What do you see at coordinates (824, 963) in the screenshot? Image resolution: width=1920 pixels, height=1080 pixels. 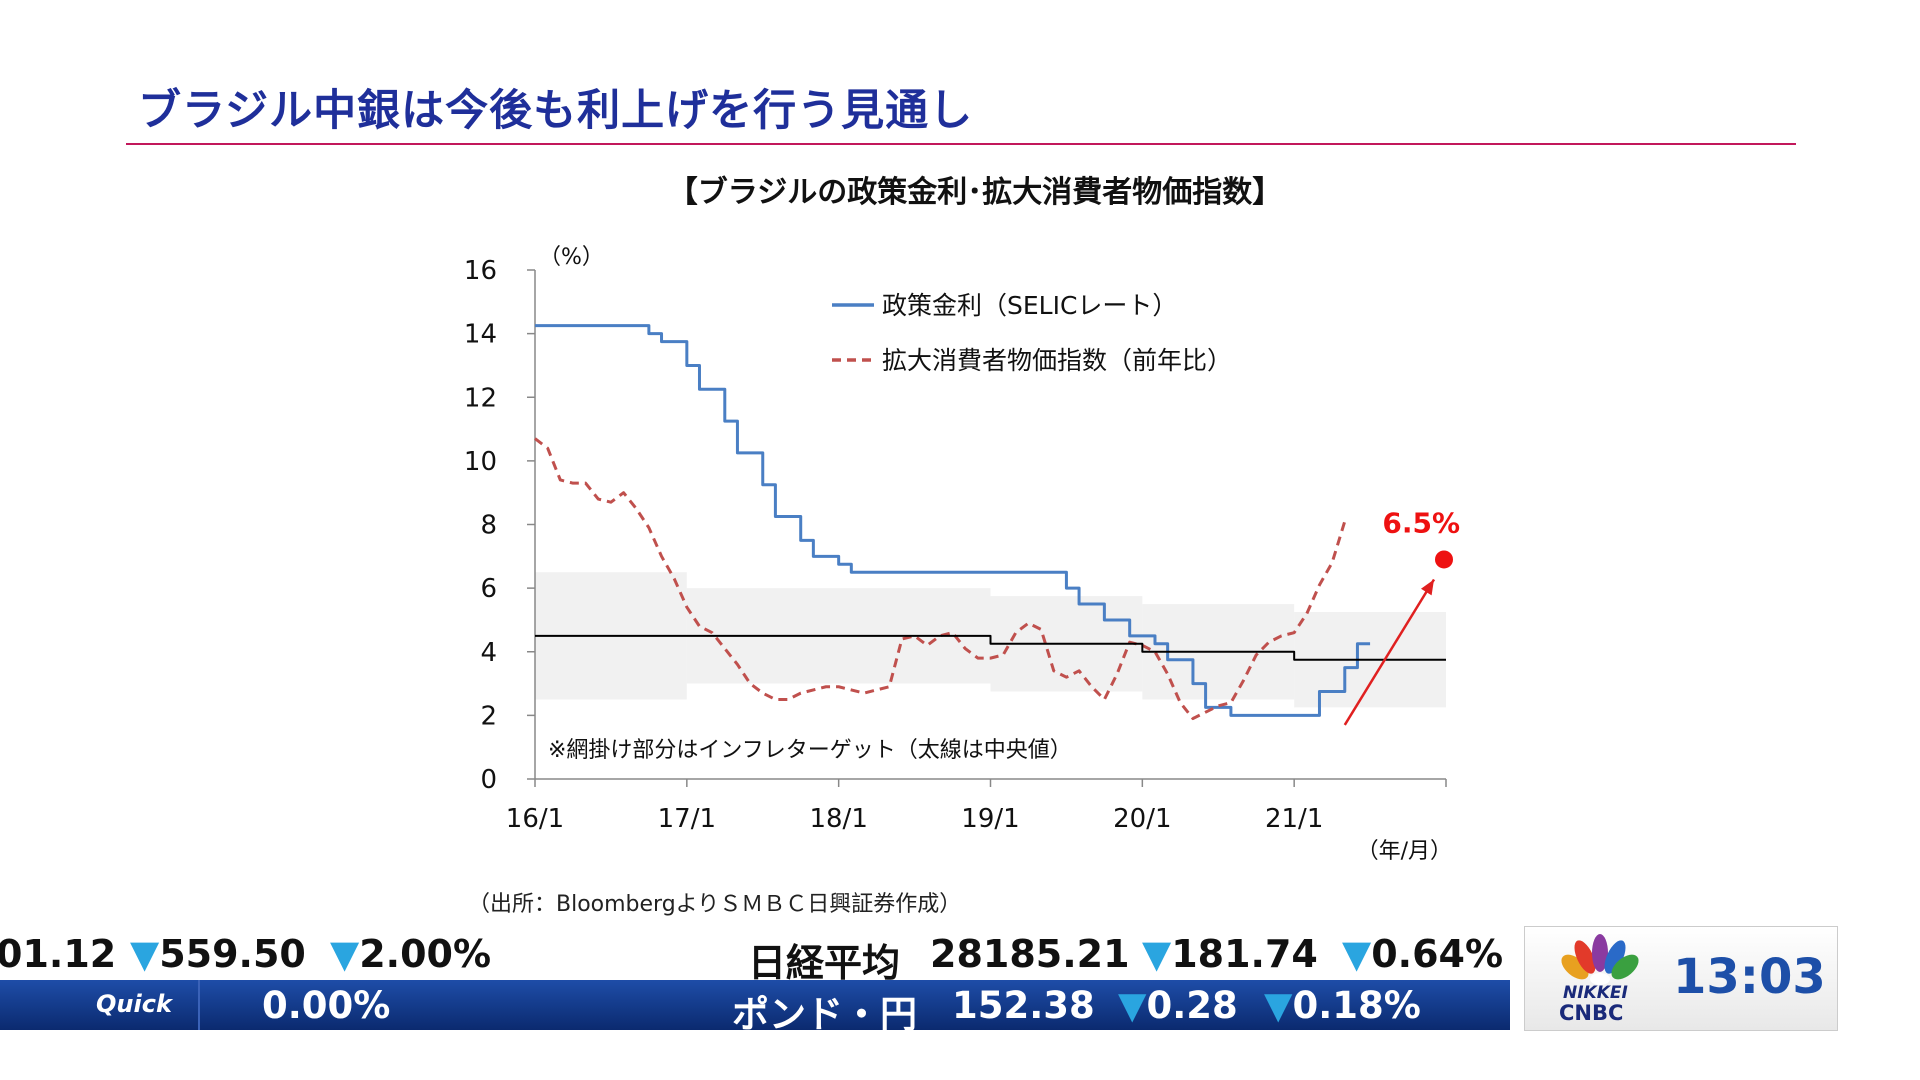 I see `ticker-top-name: 日経平均` at bounding box center [824, 963].